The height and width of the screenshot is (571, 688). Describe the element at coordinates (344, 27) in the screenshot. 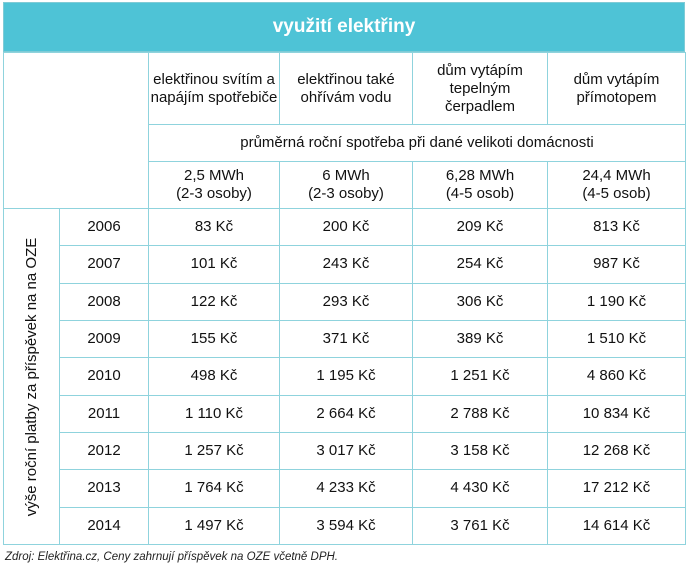

I see `table-title: využití elektřiny` at that location.